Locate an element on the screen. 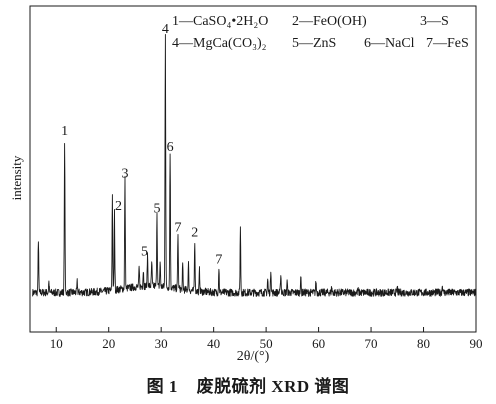 The width and height of the screenshot is (496, 404). peak-label: 6 is located at coordinates (170, 147).